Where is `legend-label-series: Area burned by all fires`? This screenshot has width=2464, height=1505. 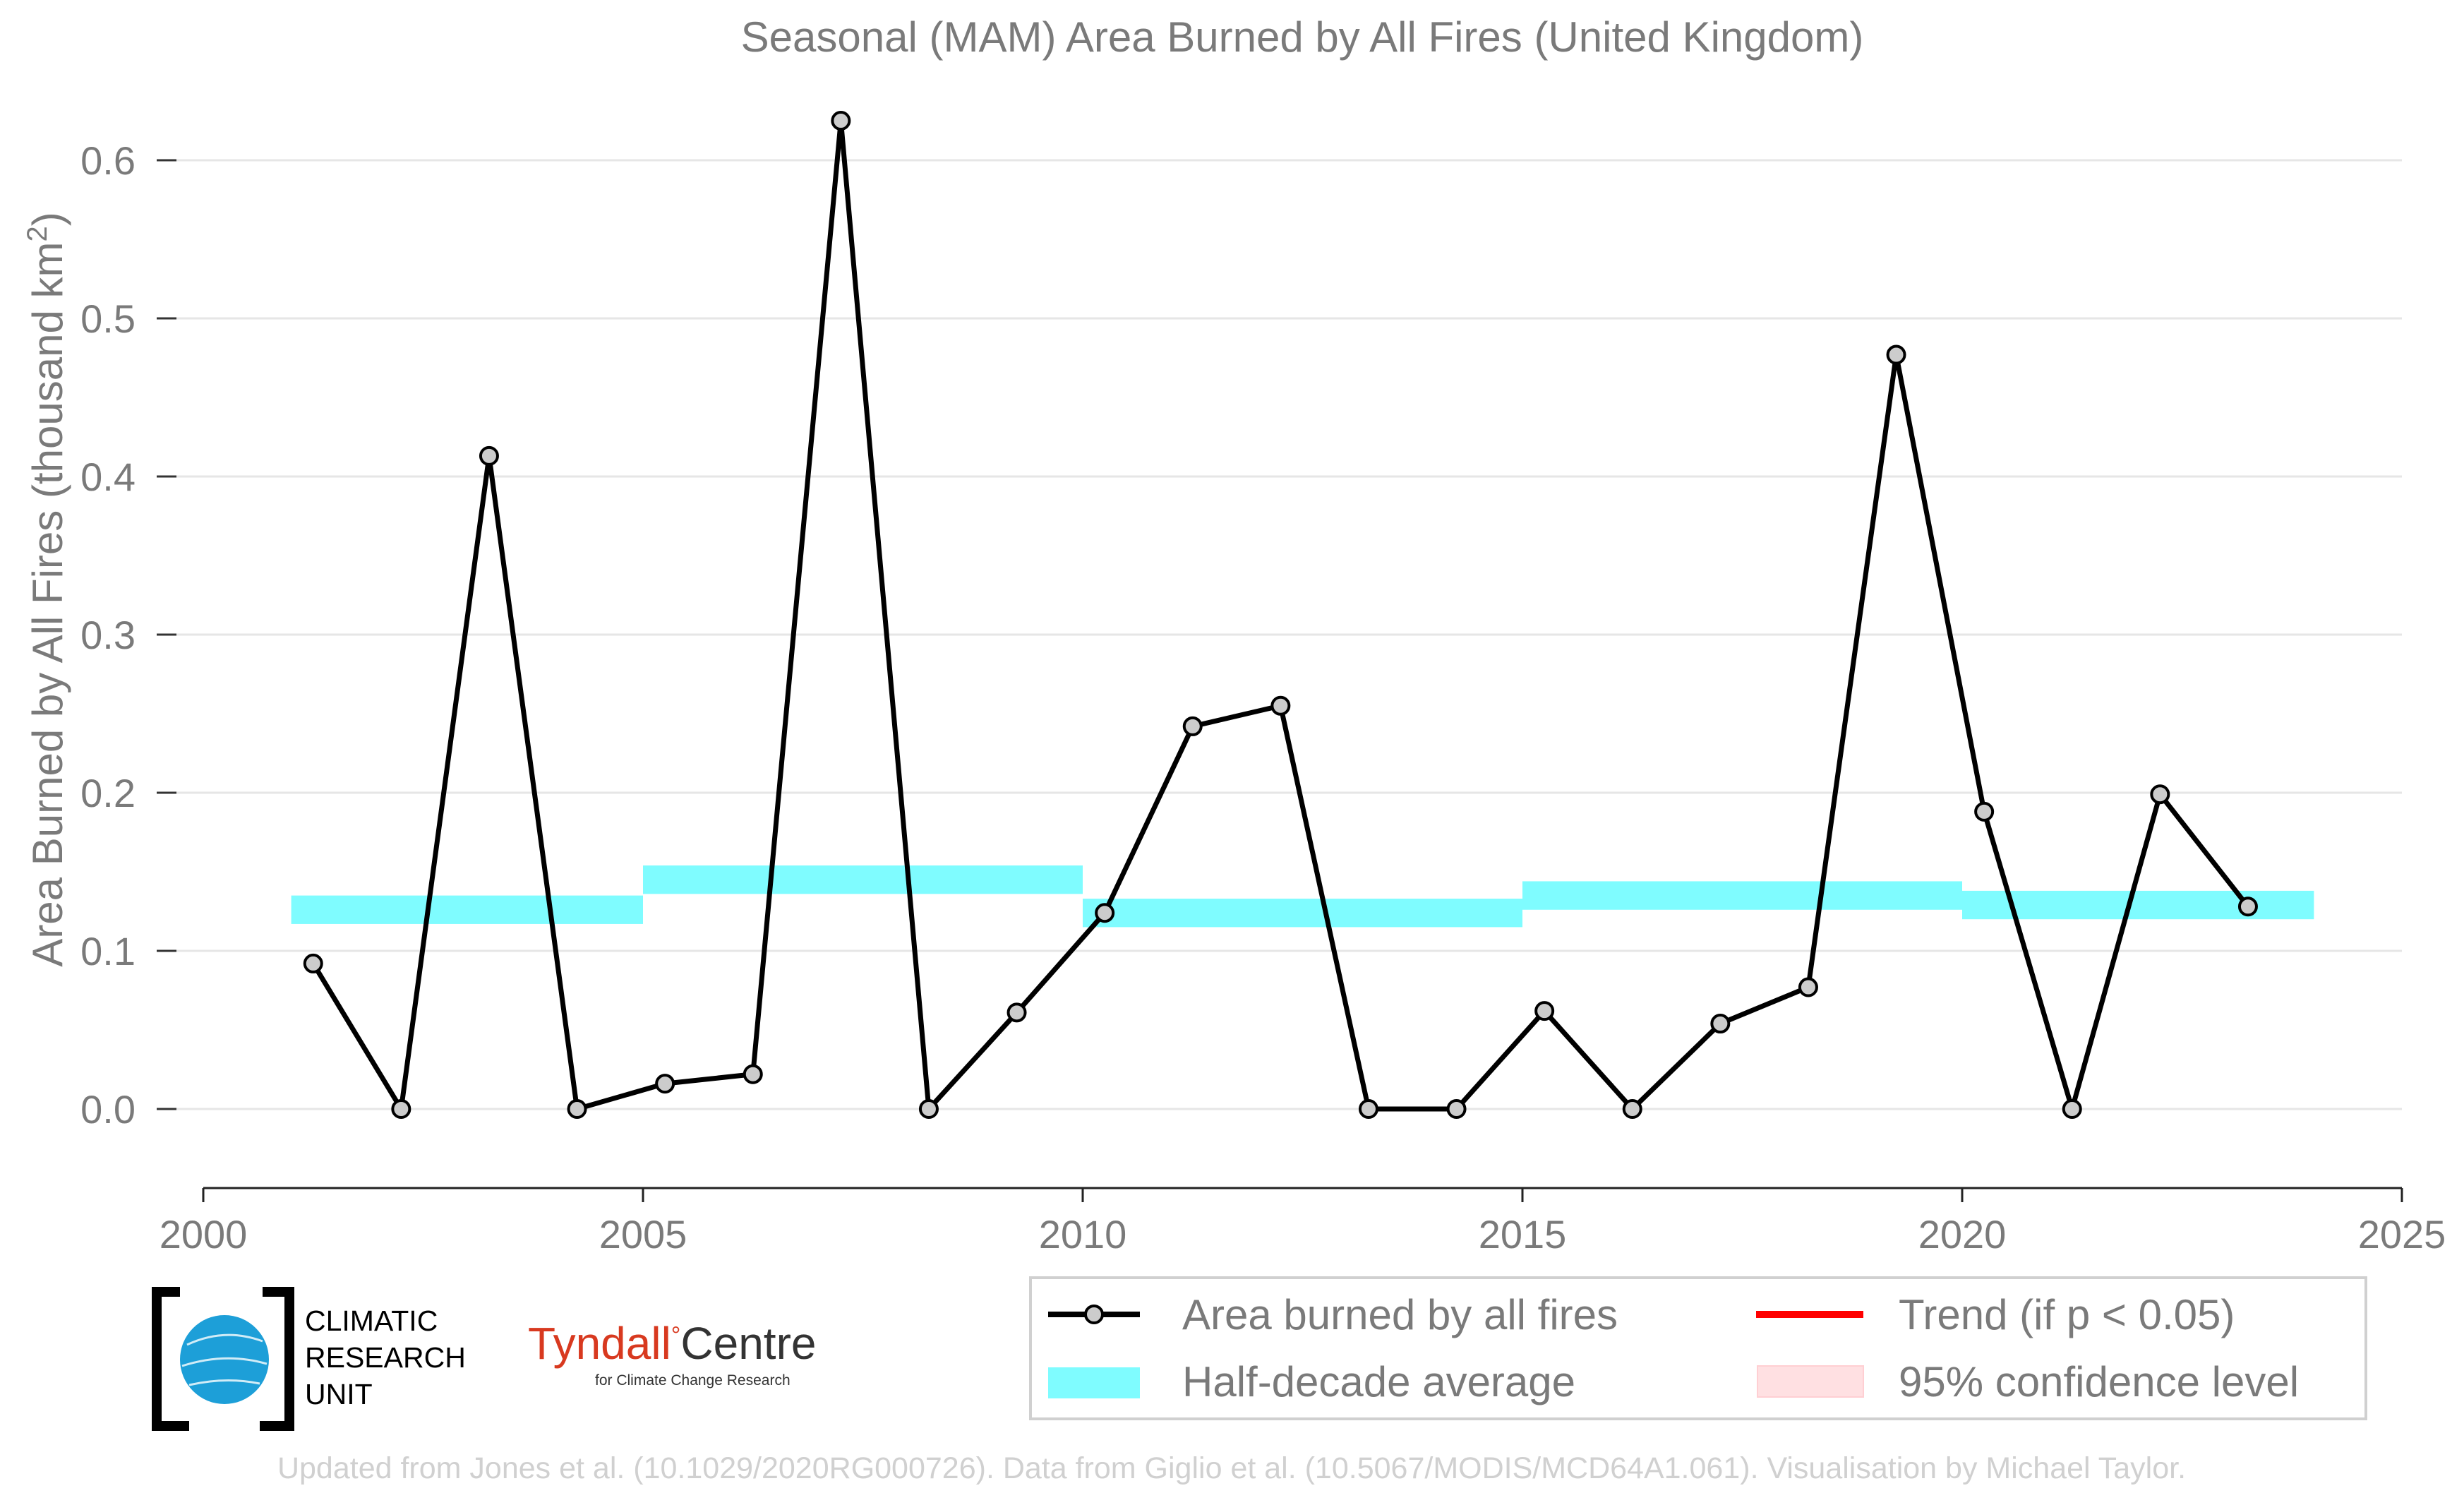 legend-label-series: Area burned by all fires is located at coordinates (1400, 1314).